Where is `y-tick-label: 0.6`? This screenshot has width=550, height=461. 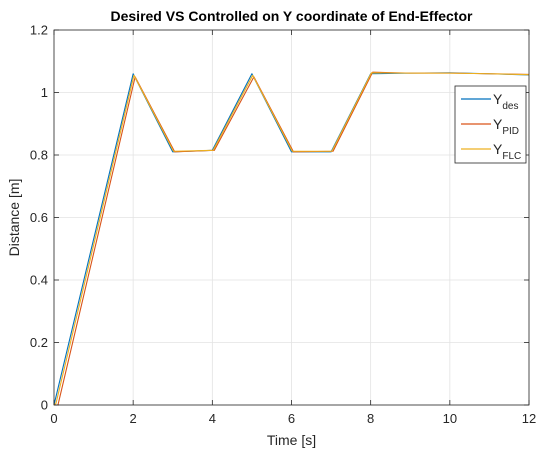 y-tick-label: 0.6 is located at coordinates (39, 217).